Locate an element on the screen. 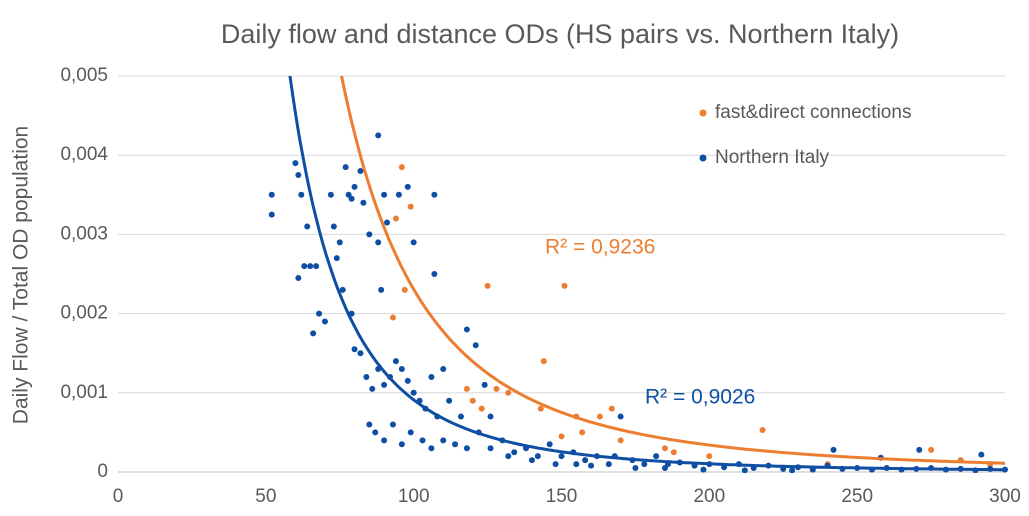 Image resolution: width=1029 pixels, height=516 pixels. legend-marker is located at coordinates (703, 158).